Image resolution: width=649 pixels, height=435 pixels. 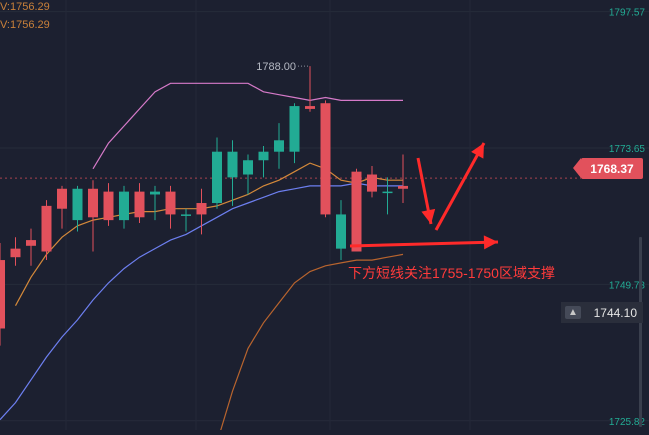 What do you see at coordinates (627, 285) in the screenshot?
I see `y-tick-label: 1749.73` at bounding box center [627, 285].